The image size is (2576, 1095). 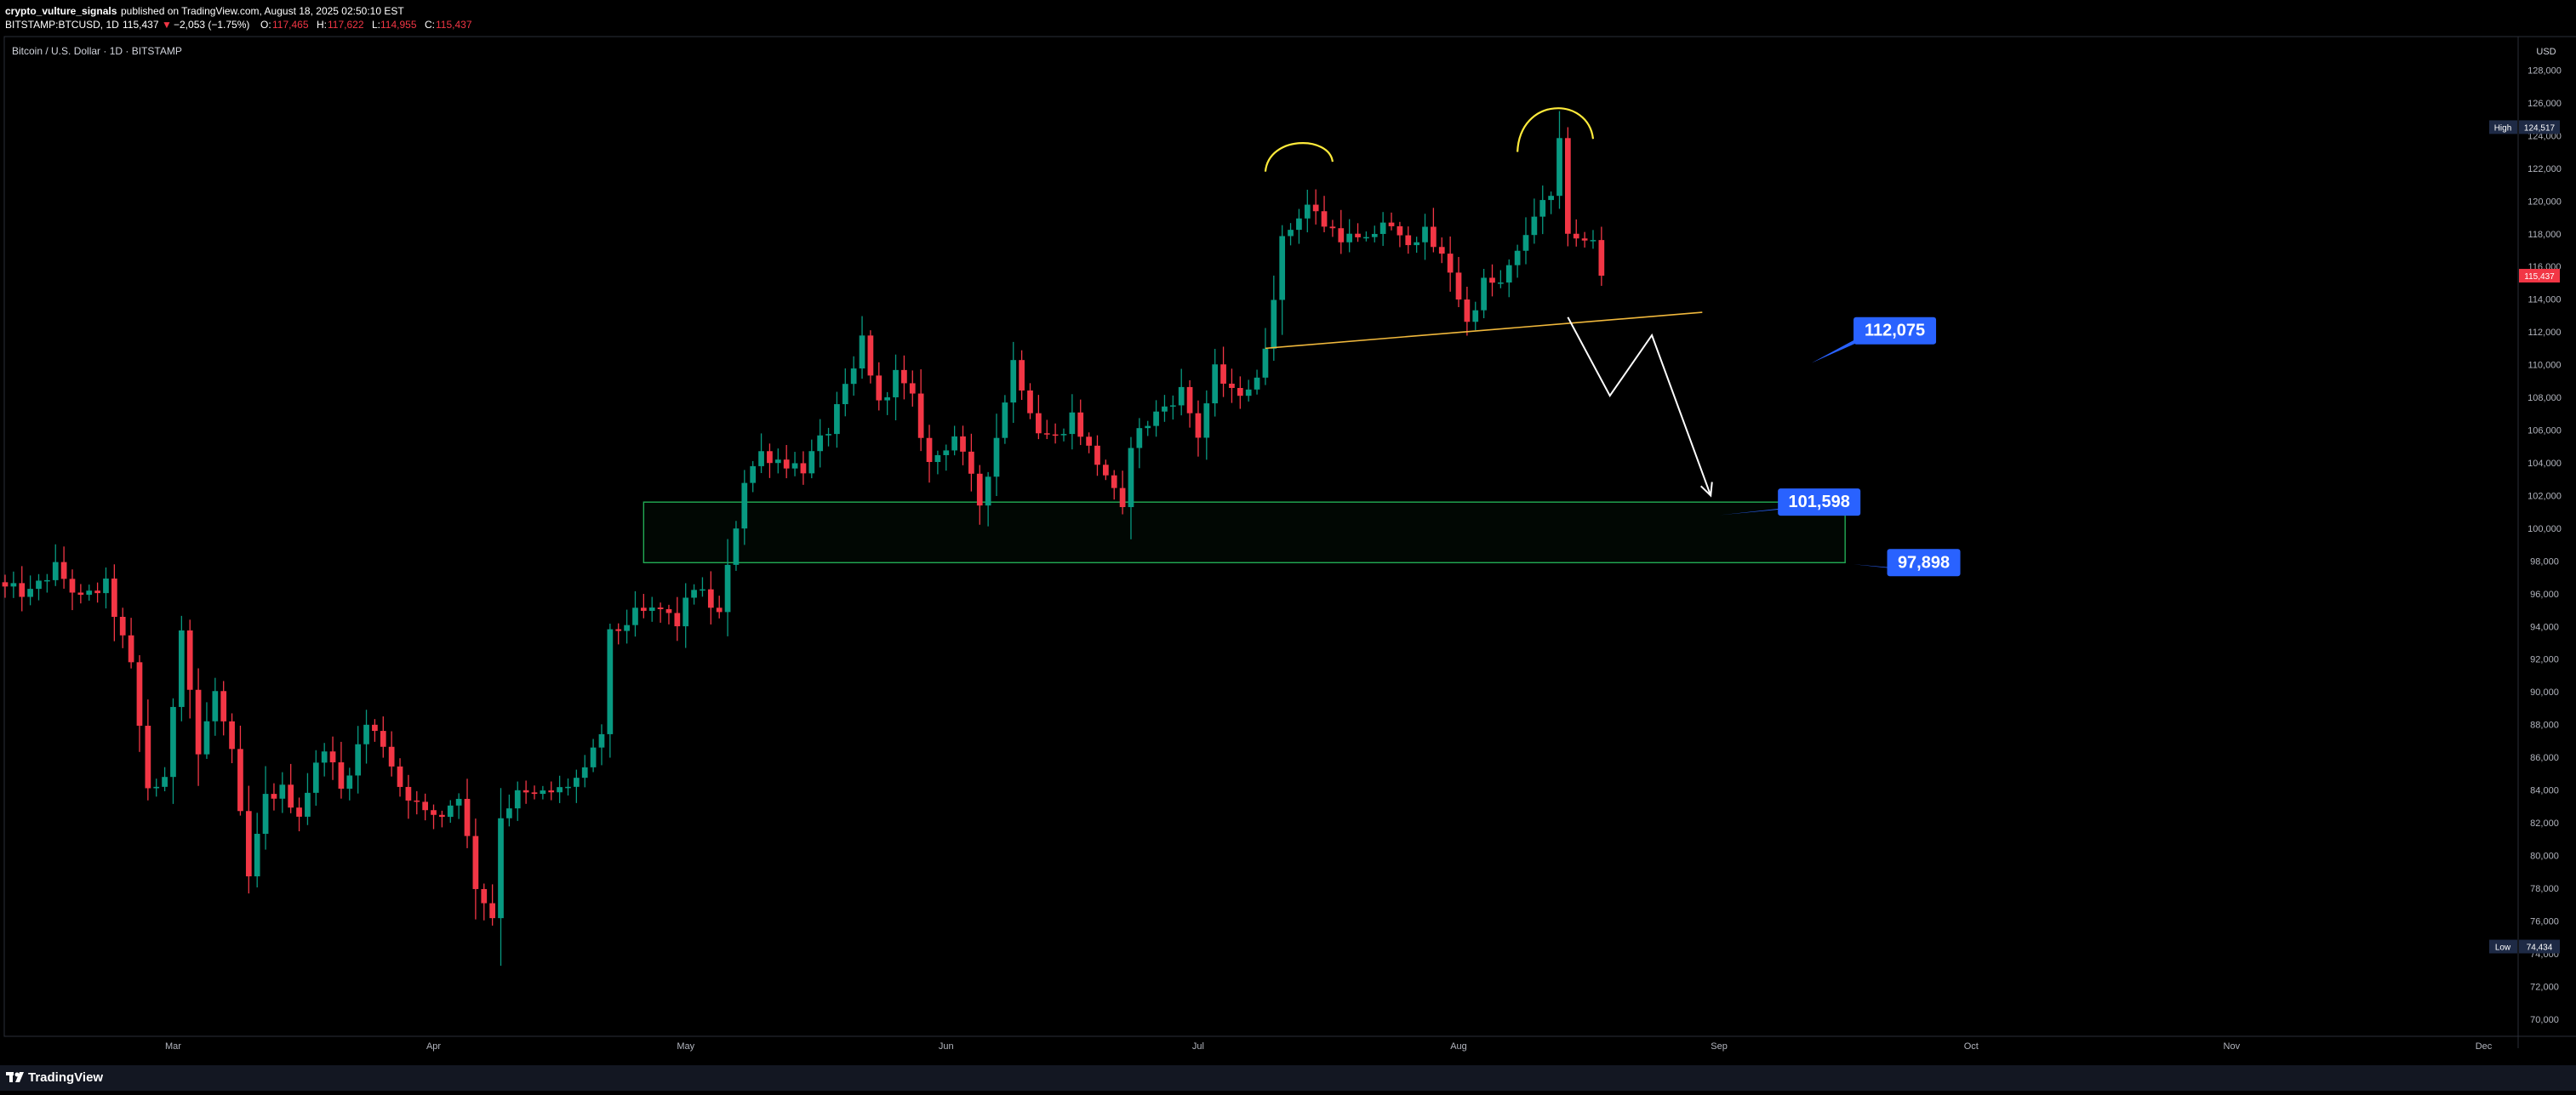 I want to click on peak-arc, so click(x=1555, y=129).